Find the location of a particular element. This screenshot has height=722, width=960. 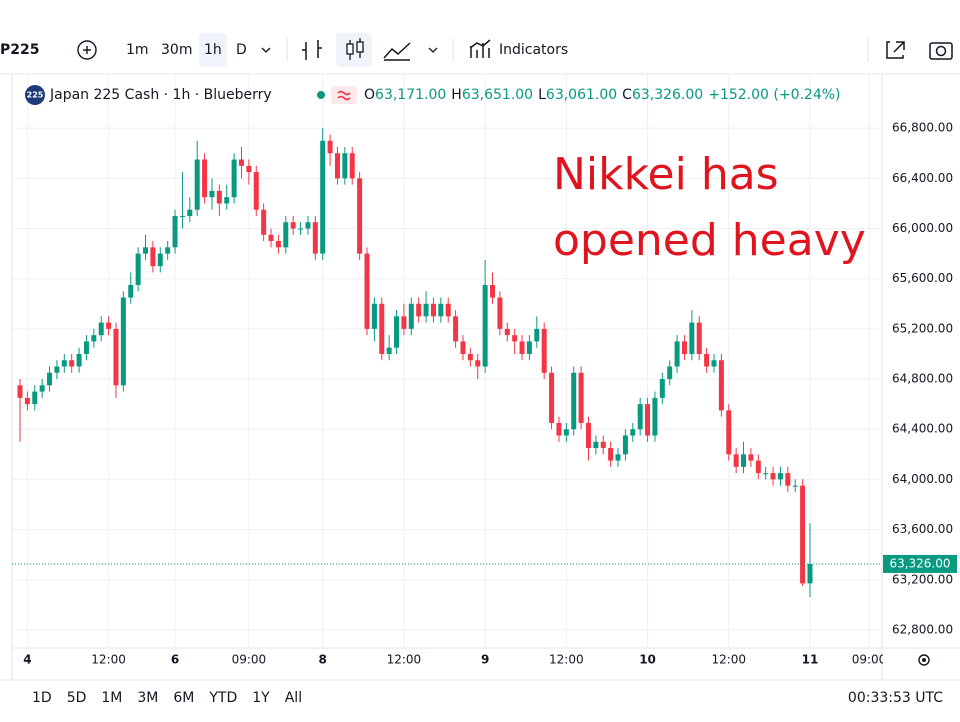

legend-label: C is located at coordinates (627, 95).